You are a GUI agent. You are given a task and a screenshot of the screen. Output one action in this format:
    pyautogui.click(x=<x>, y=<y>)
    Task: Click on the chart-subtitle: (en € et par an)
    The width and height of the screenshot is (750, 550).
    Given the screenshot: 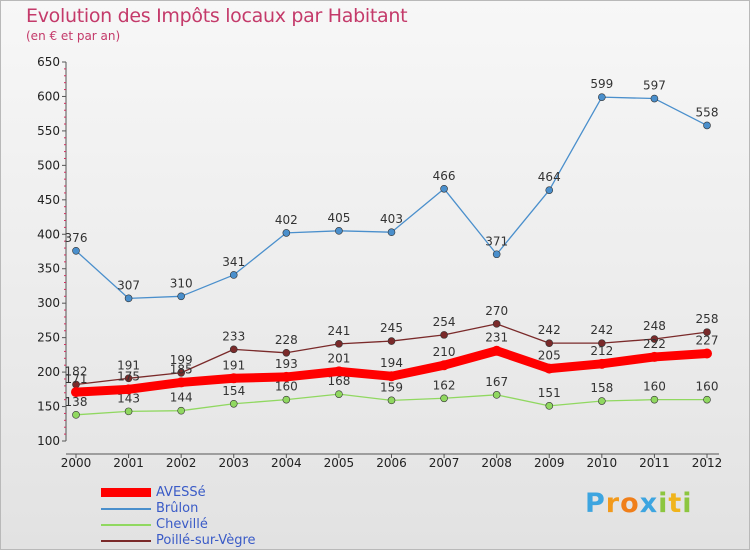 What is the action you would take?
    pyautogui.click(x=73, y=36)
    